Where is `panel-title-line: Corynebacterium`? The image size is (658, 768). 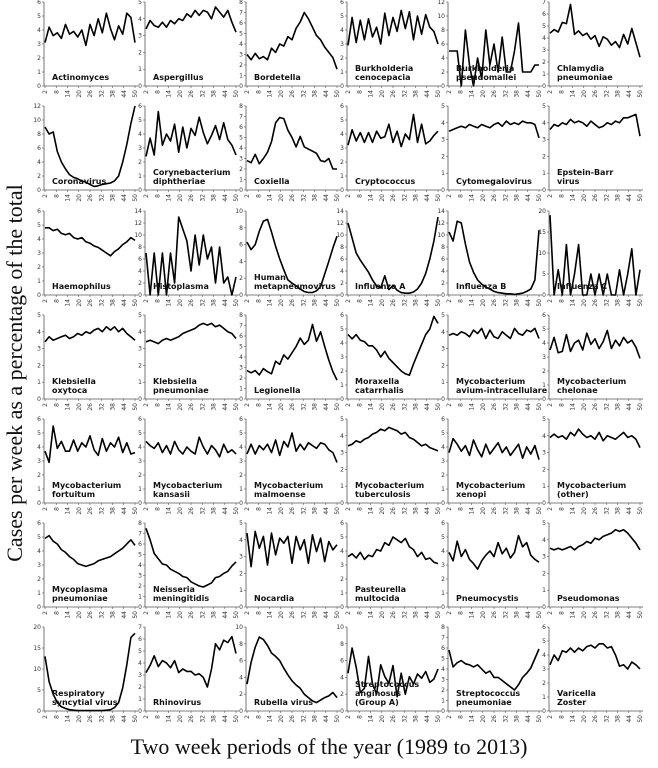 panel-title-line: Corynebacterium is located at coordinates (191, 172).